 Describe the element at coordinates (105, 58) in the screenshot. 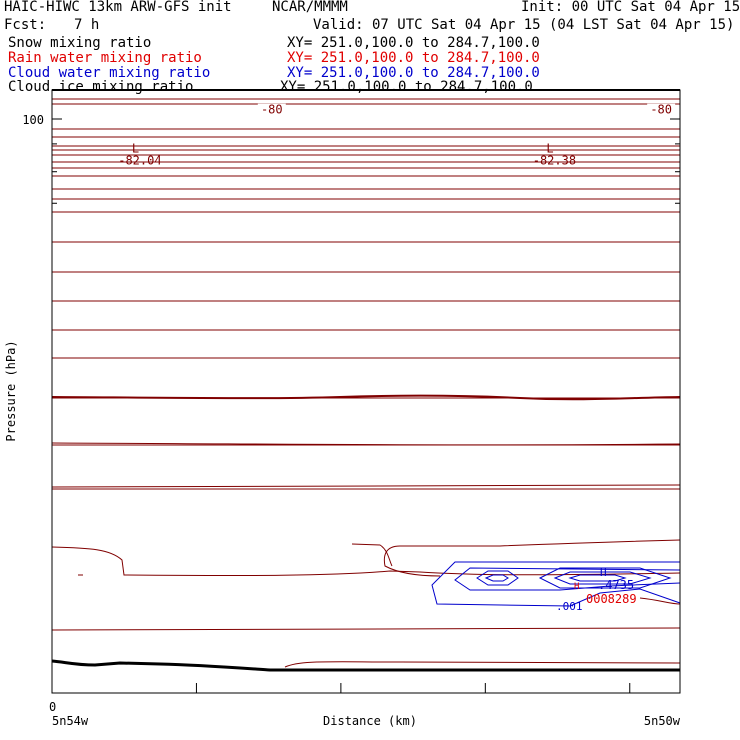

I see `legend-rain: Rain water mixing ratio` at that location.